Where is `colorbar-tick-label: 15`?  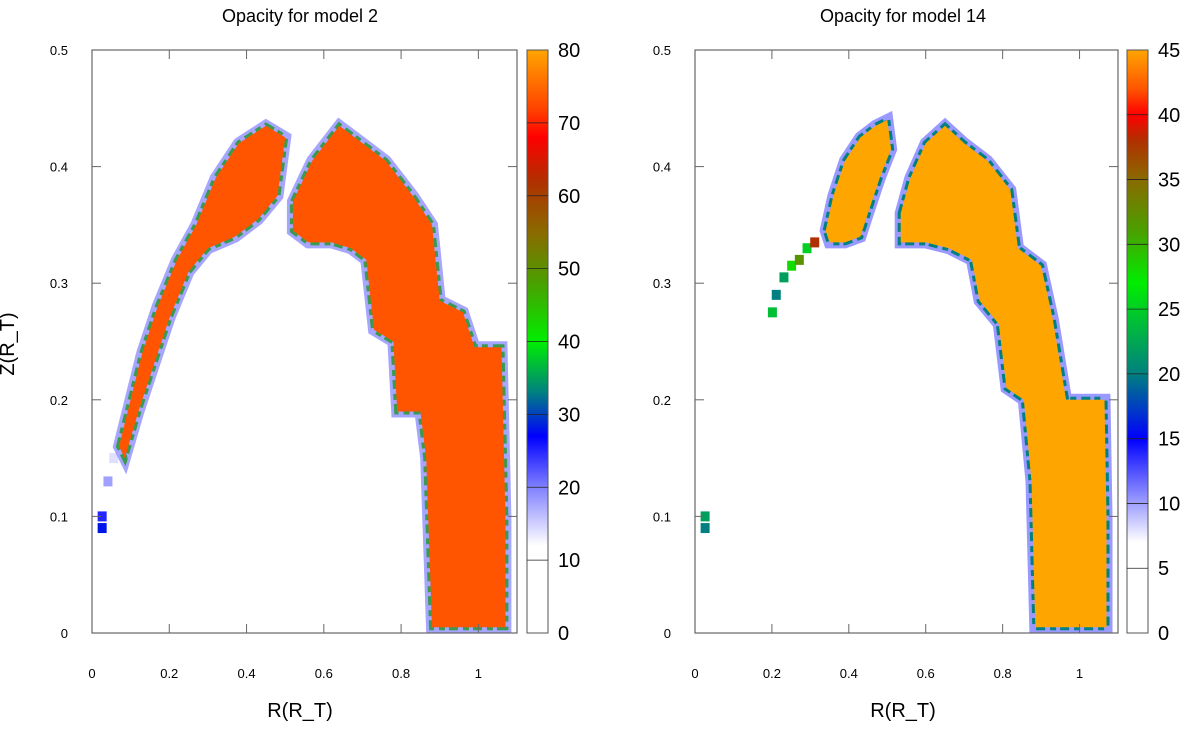
colorbar-tick-label: 15 is located at coordinates (1169, 440).